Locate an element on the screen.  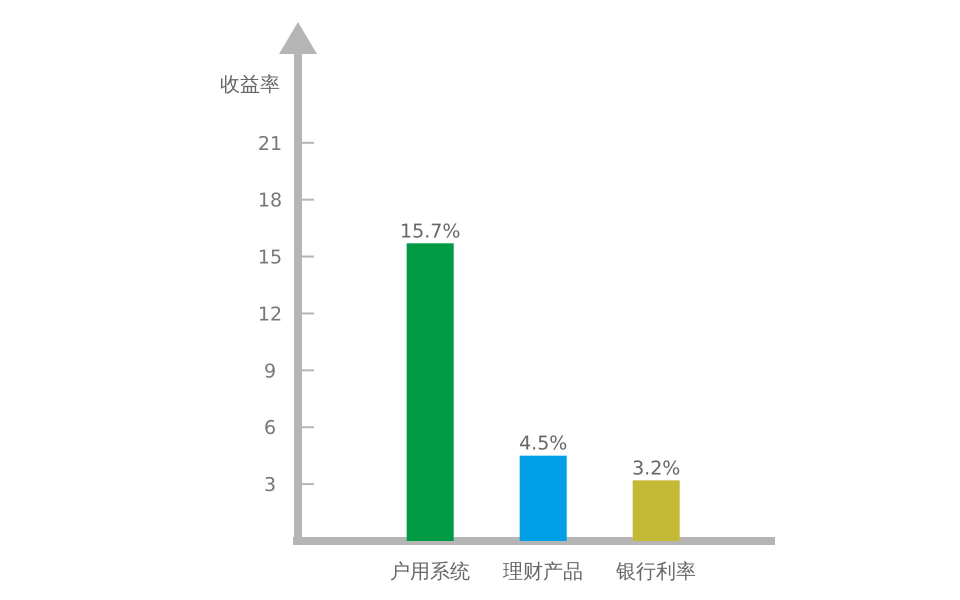
data-label: 15.7% is located at coordinates (430, 231).